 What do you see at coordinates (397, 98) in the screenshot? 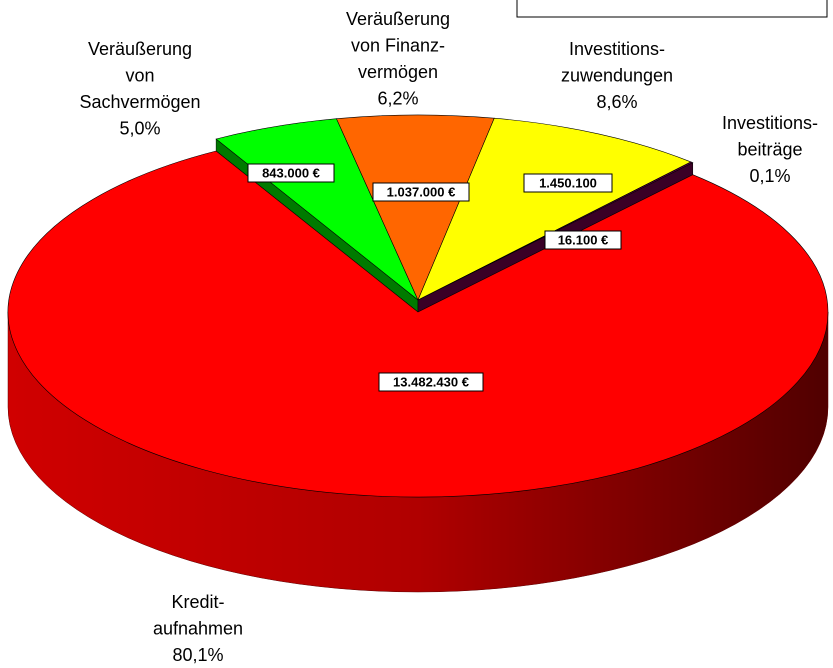
I see `percent-label: 6,2%` at bounding box center [397, 98].